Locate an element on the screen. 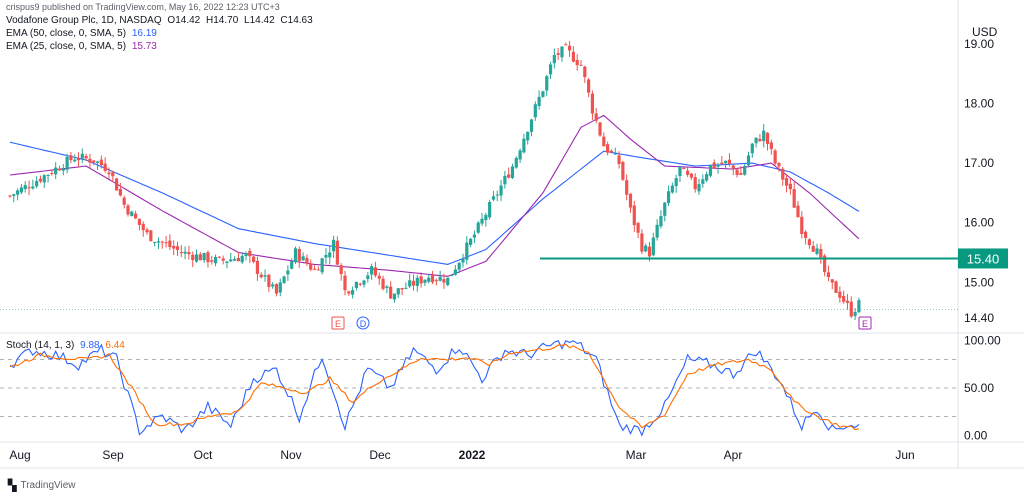  event-marker: E is located at coordinates (338, 323).